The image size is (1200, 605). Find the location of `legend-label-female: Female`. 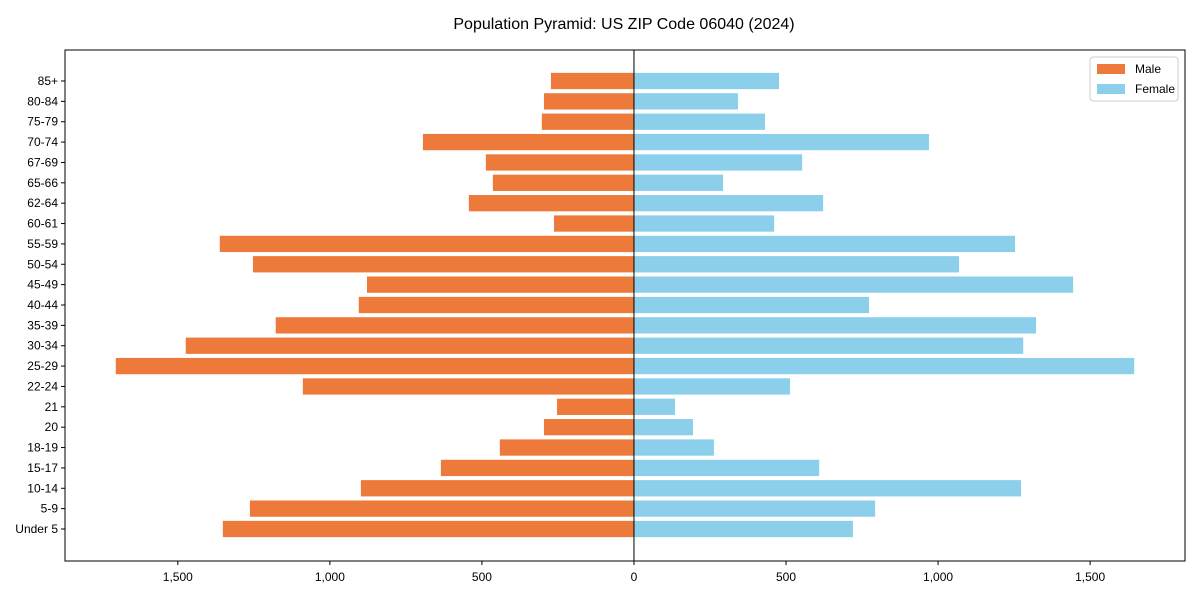

legend-label-female: Female is located at coordinates (1155, 89).